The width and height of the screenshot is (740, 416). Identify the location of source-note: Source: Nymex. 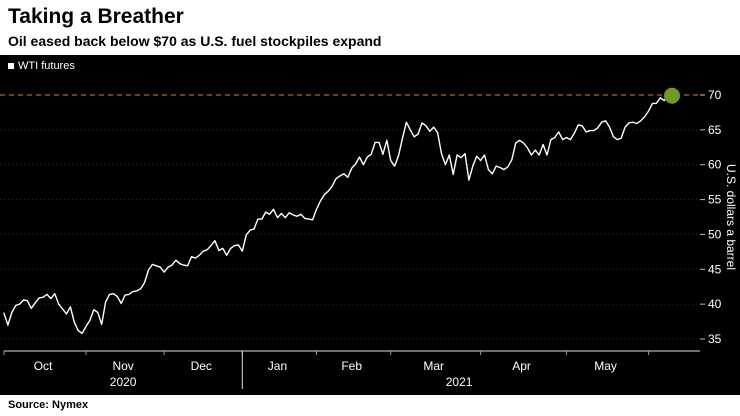
(370, 405).